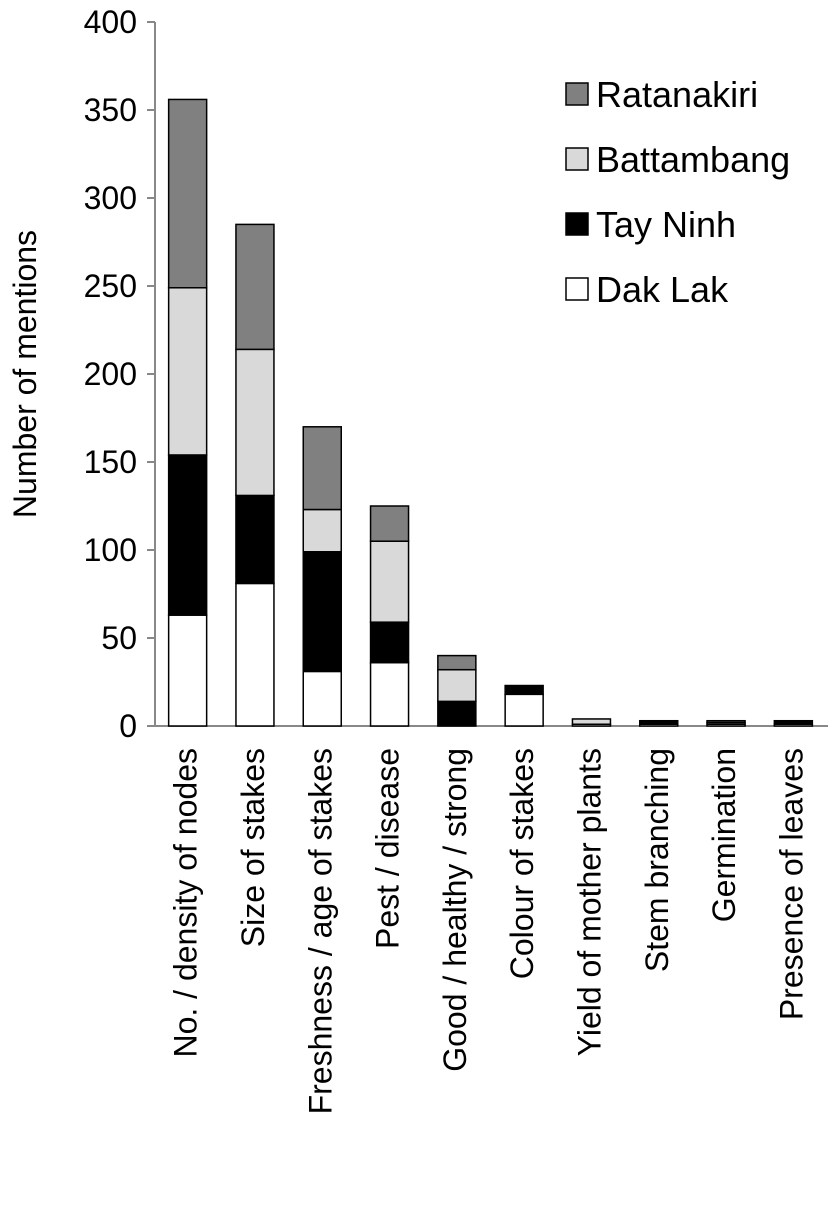 This screenshot has height=1213, width=838. What do you see at coordinates (666, 224) in the screenshot?
I see `legend-label-tay-ninh: Tay Ninh` at bounding box center [666, 224].